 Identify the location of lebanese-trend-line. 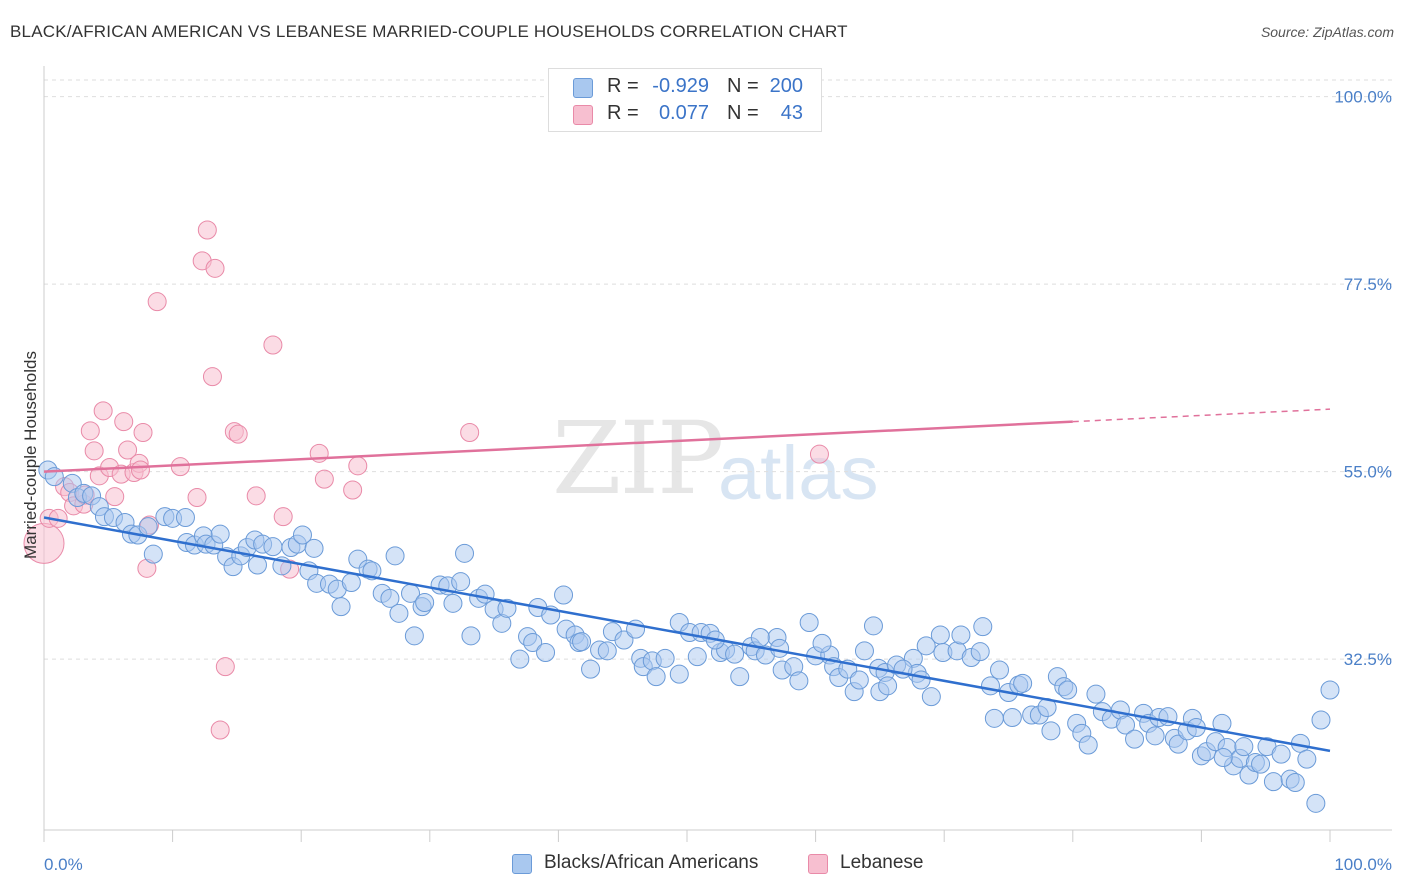
(558, 446).